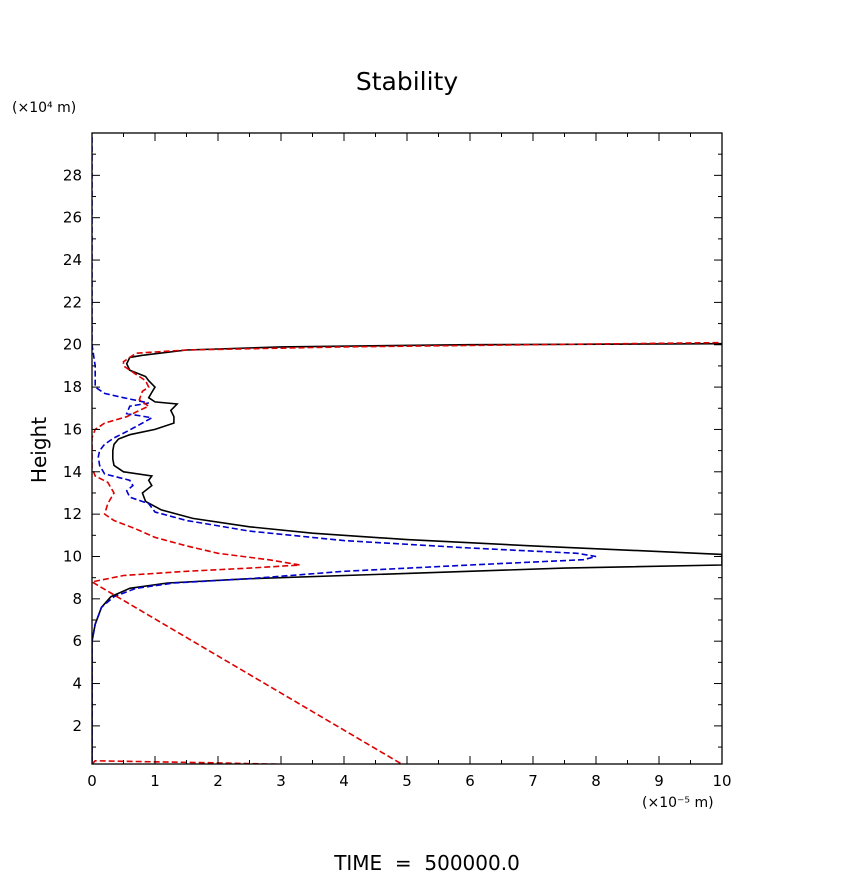 The width and height of the screenshot is (854, 879). What do you see at coordinates (678, 803) in the screenshot?
I see `x-unit-label: (×10⁻⁵ m)` at bounding box center [678, 803].